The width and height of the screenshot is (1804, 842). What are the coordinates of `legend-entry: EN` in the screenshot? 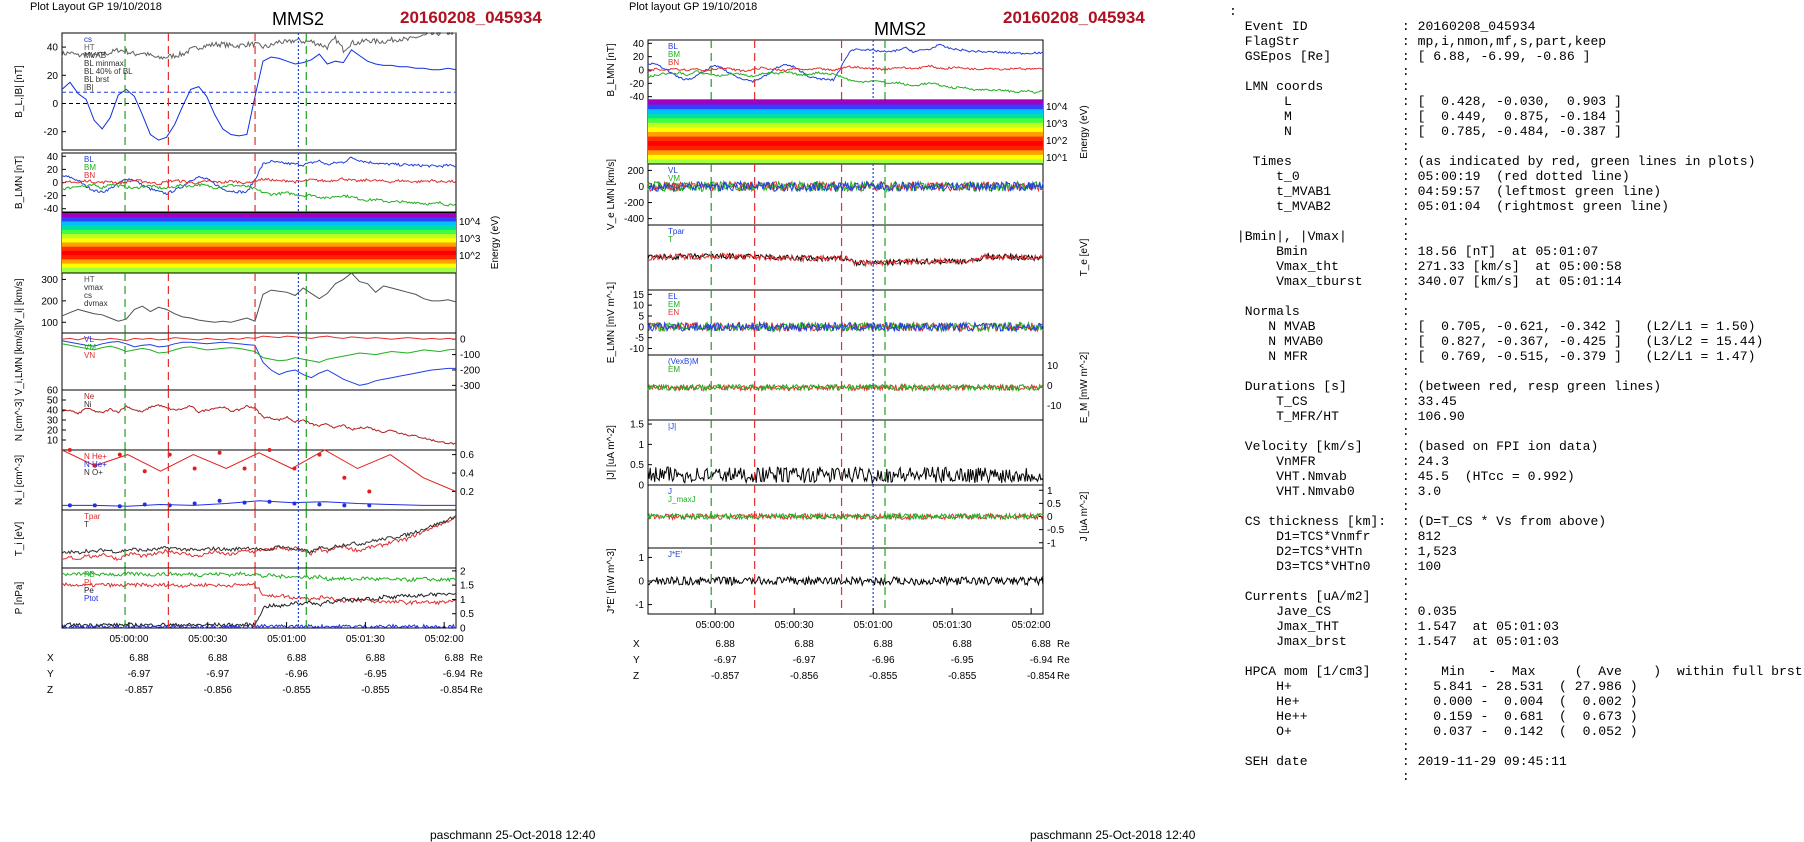 It's located at (673, 312).